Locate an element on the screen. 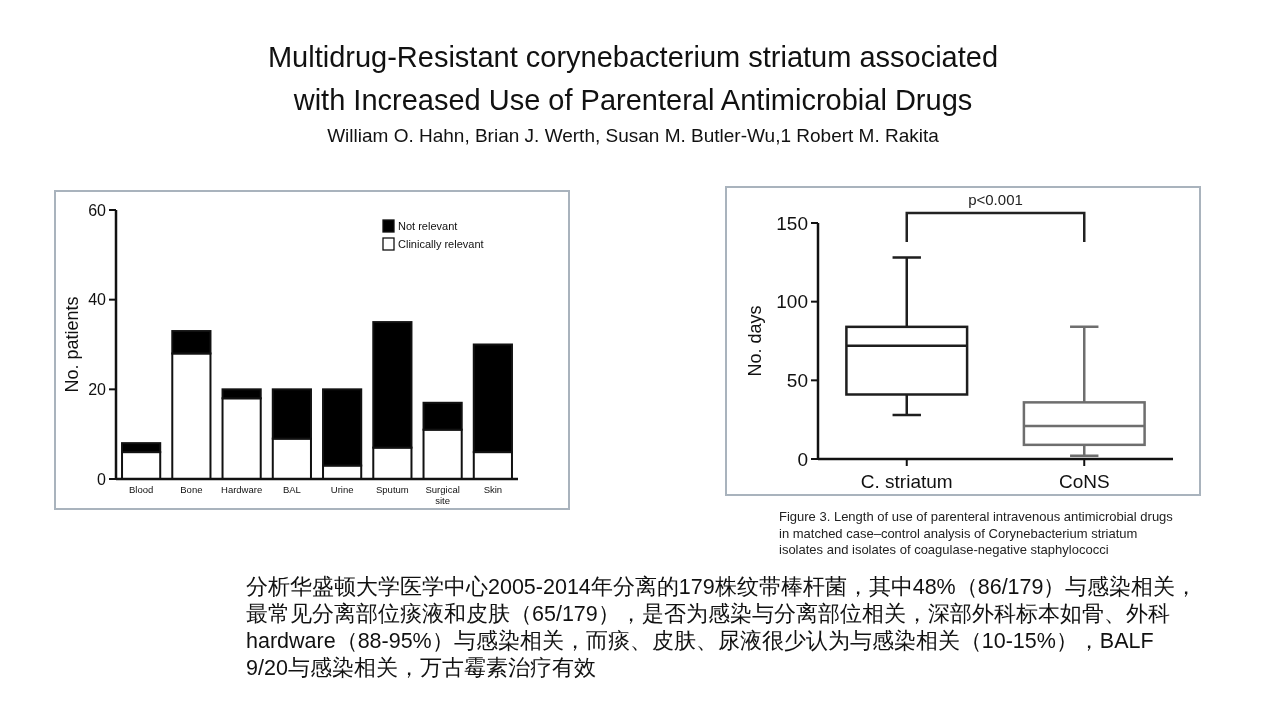  y-tick-label: 100 is located at coordinates (792, 302).